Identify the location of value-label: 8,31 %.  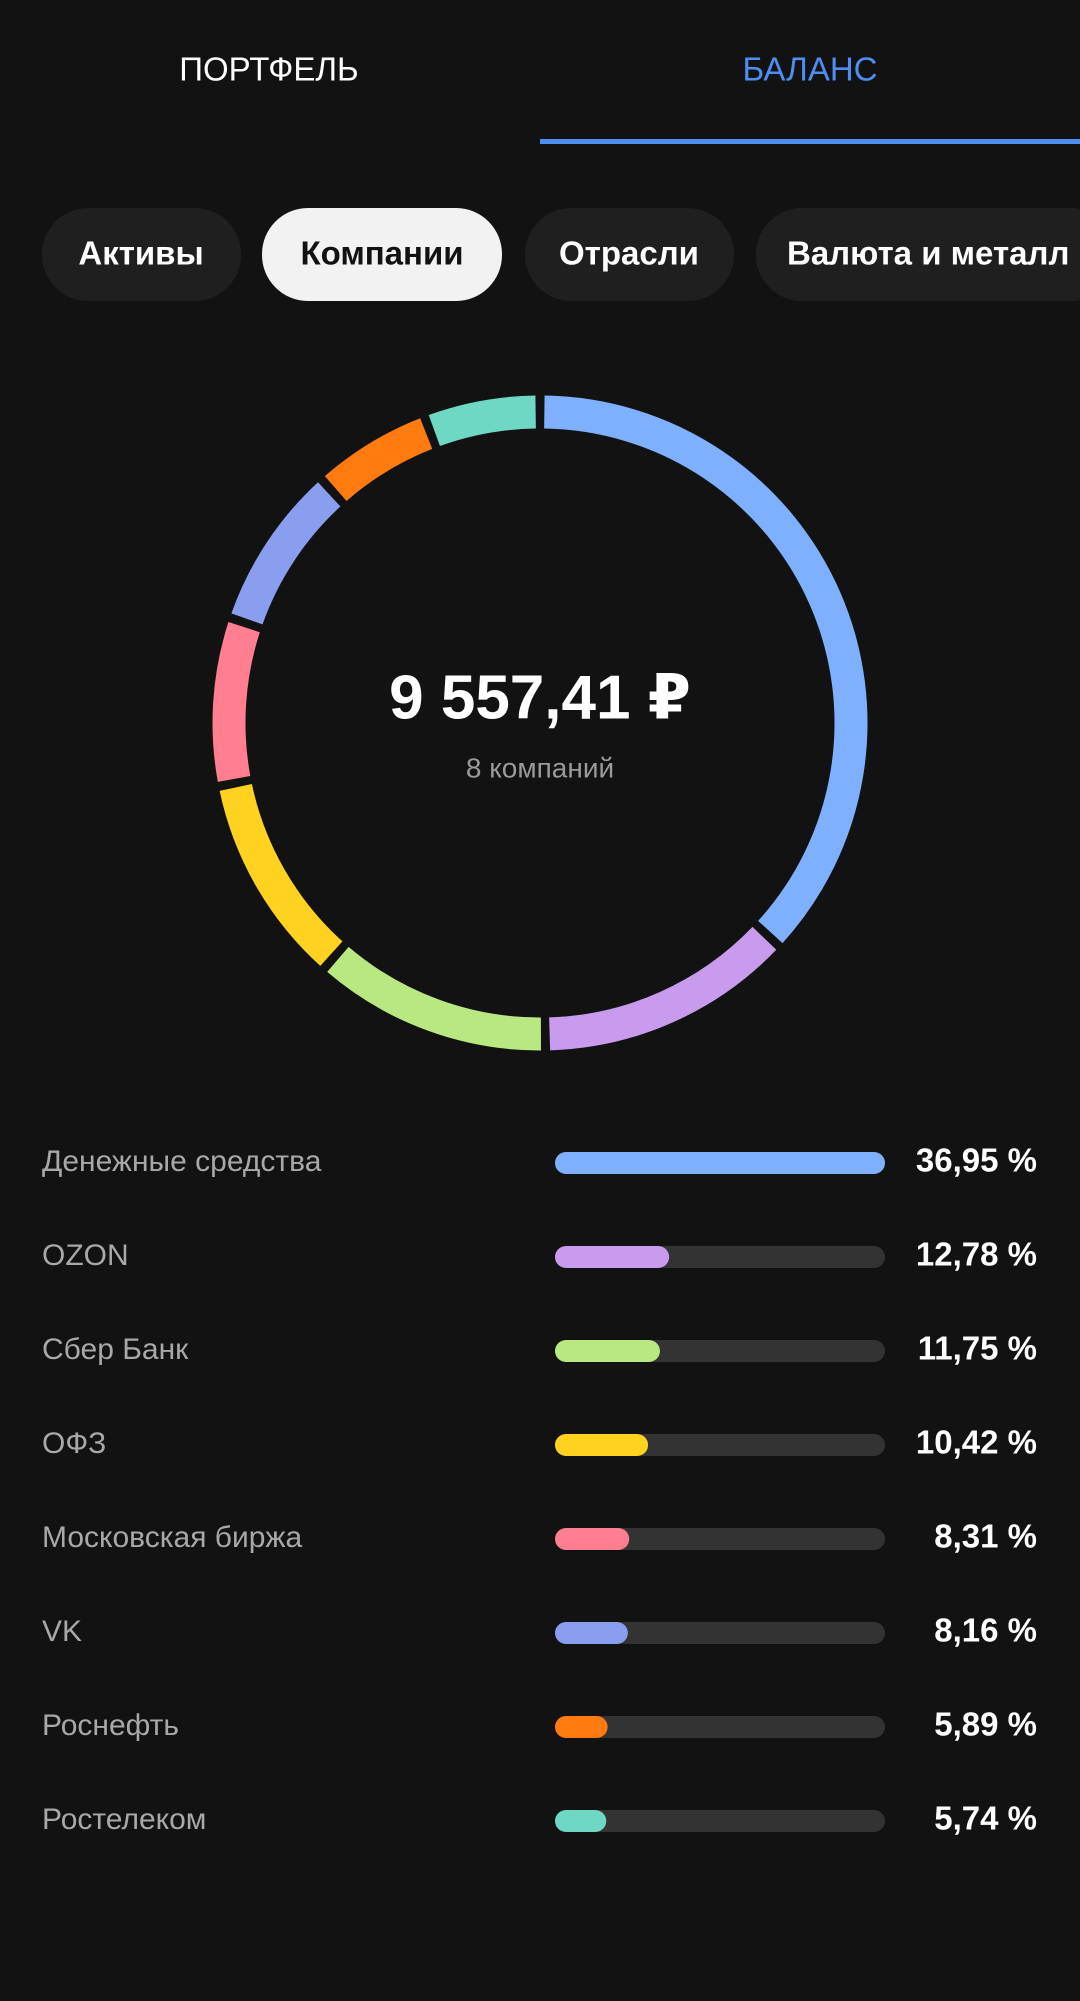
(985, 1536).